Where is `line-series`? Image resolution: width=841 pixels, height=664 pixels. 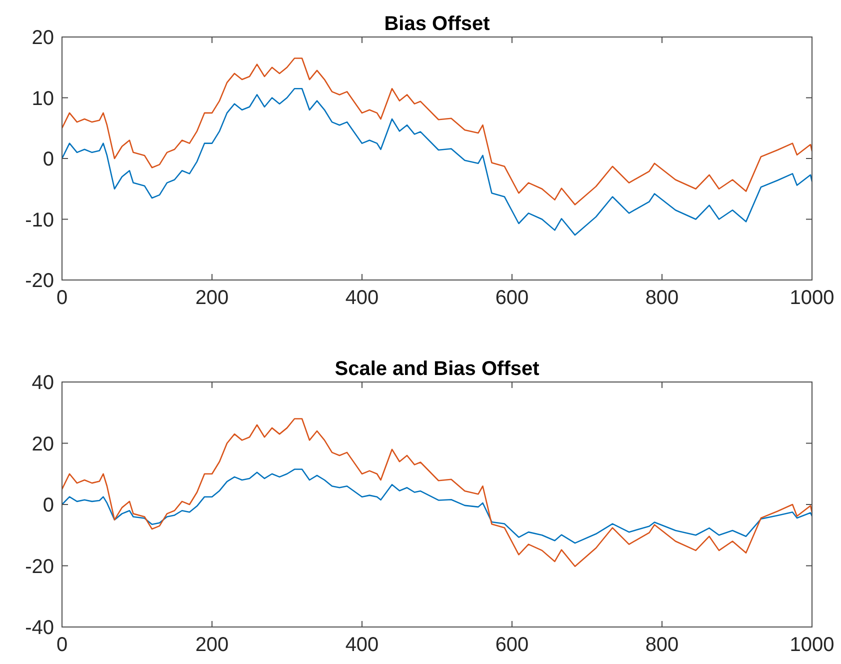
line-series is located at coordinates (437, 506).